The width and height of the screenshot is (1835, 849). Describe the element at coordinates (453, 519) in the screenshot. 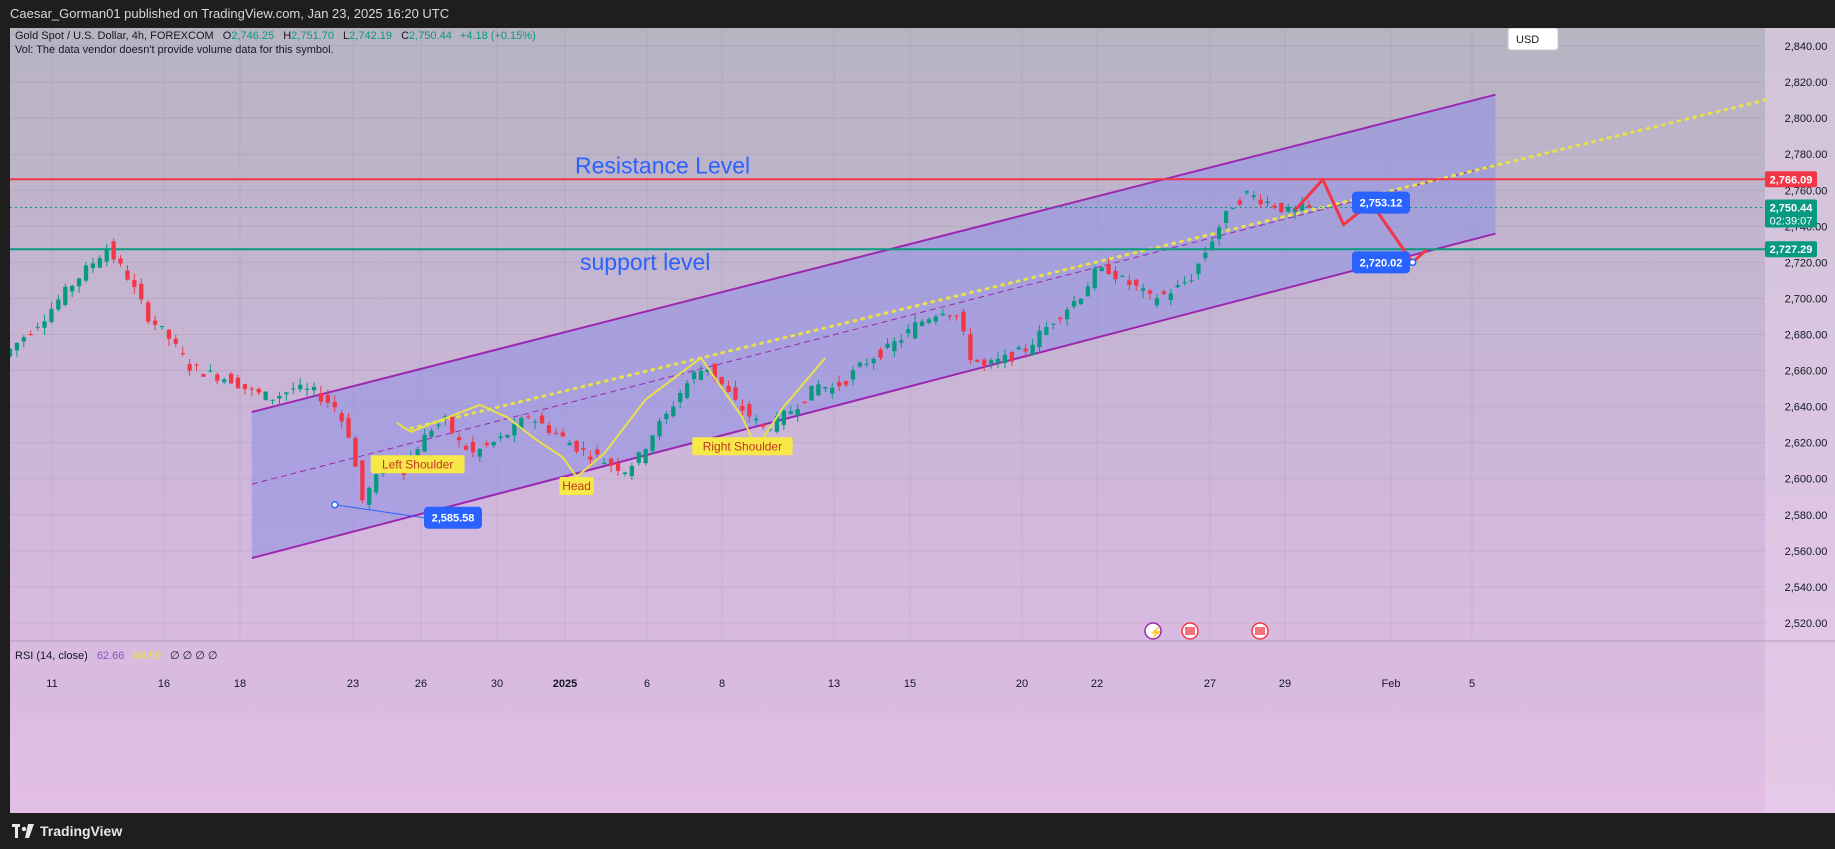

I see `callout-label: 2,585.58` at that location.